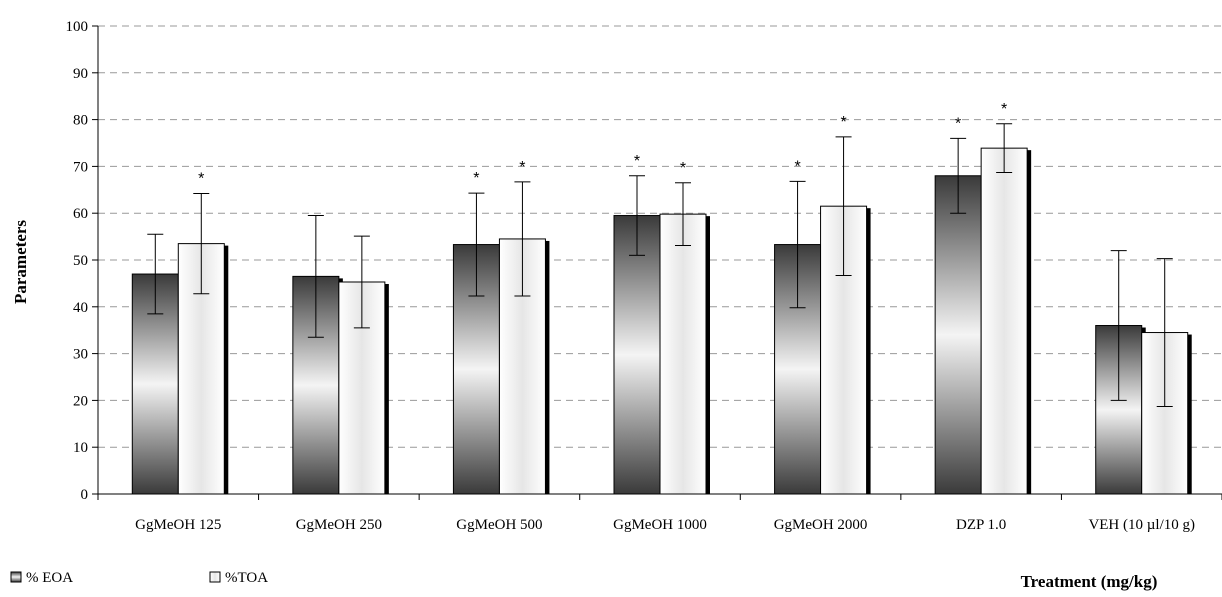 This screenshot has width=1222, height=597. I want to click on x-category-label: GgMeOH 2000, so click(821, 525).